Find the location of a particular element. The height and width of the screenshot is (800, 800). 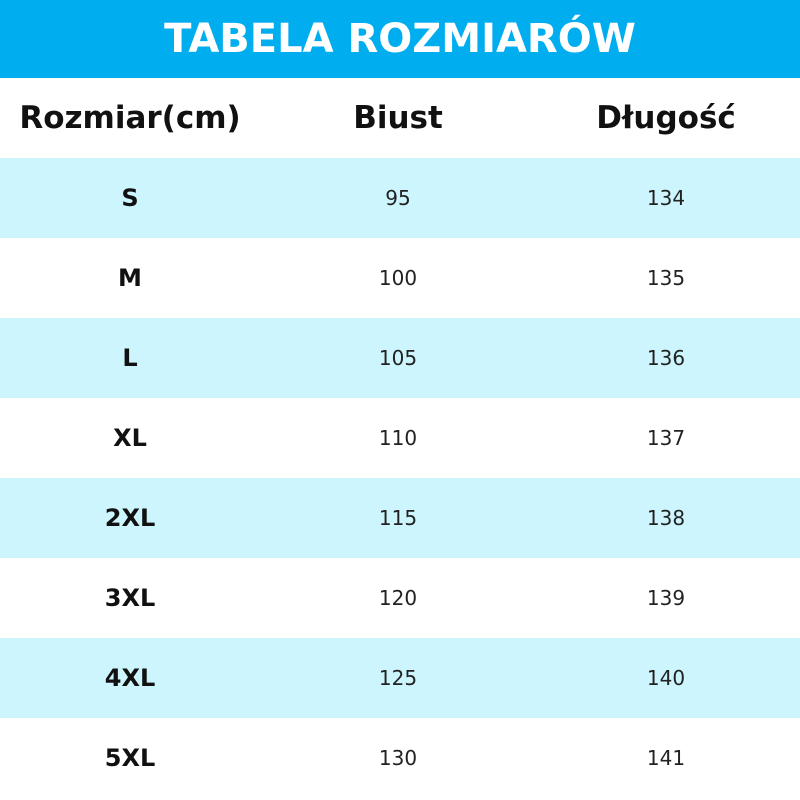

table-header: Rozmiar(cm) Biust Długość is located at coordinates (400, 118).